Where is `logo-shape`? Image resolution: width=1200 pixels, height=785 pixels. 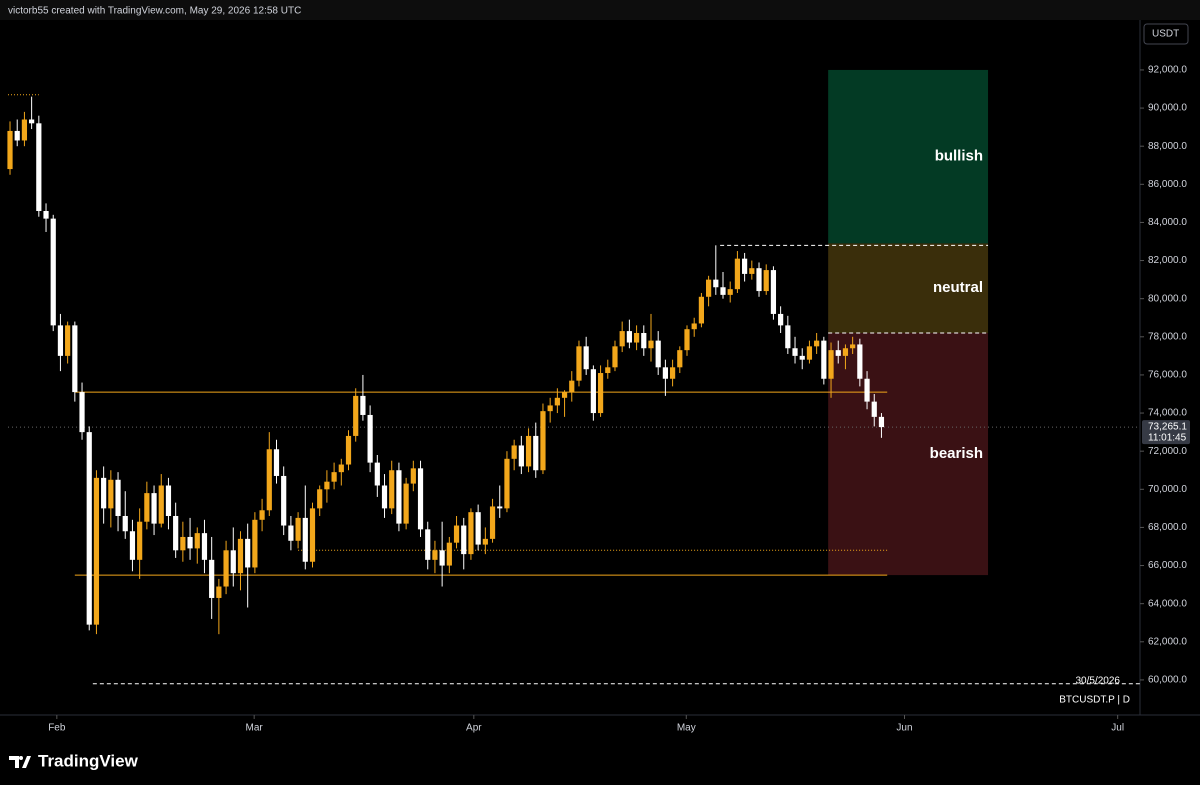
logo-shape is located at coordinates (20, 762).